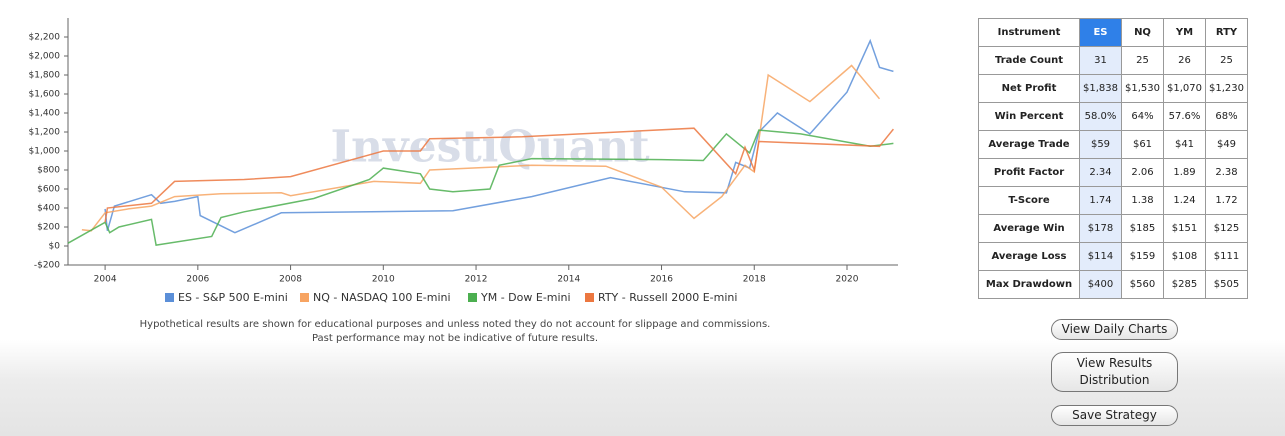 Image resolution: width=1285 pixels, height=436 pixels. What do you see at coordinates (383, 280) in the screenshot?
I see `x-tick-label: 2010` at bounding box center [383, 280].